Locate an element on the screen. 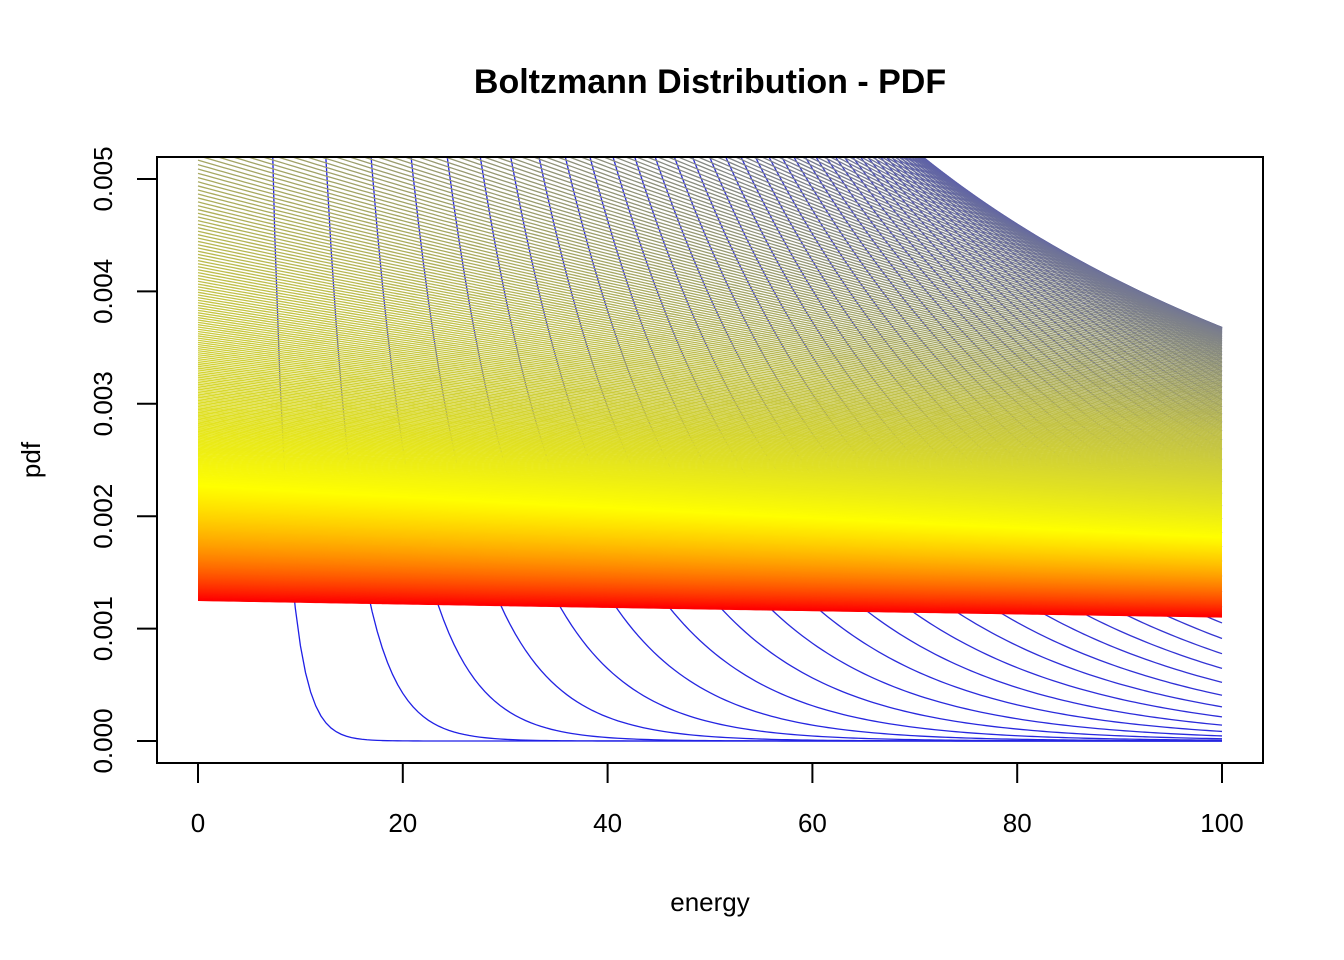 The height and width of the screenshot is (960, 1344). y-tick-label: 0.005 is located at coordinates (103, 178).